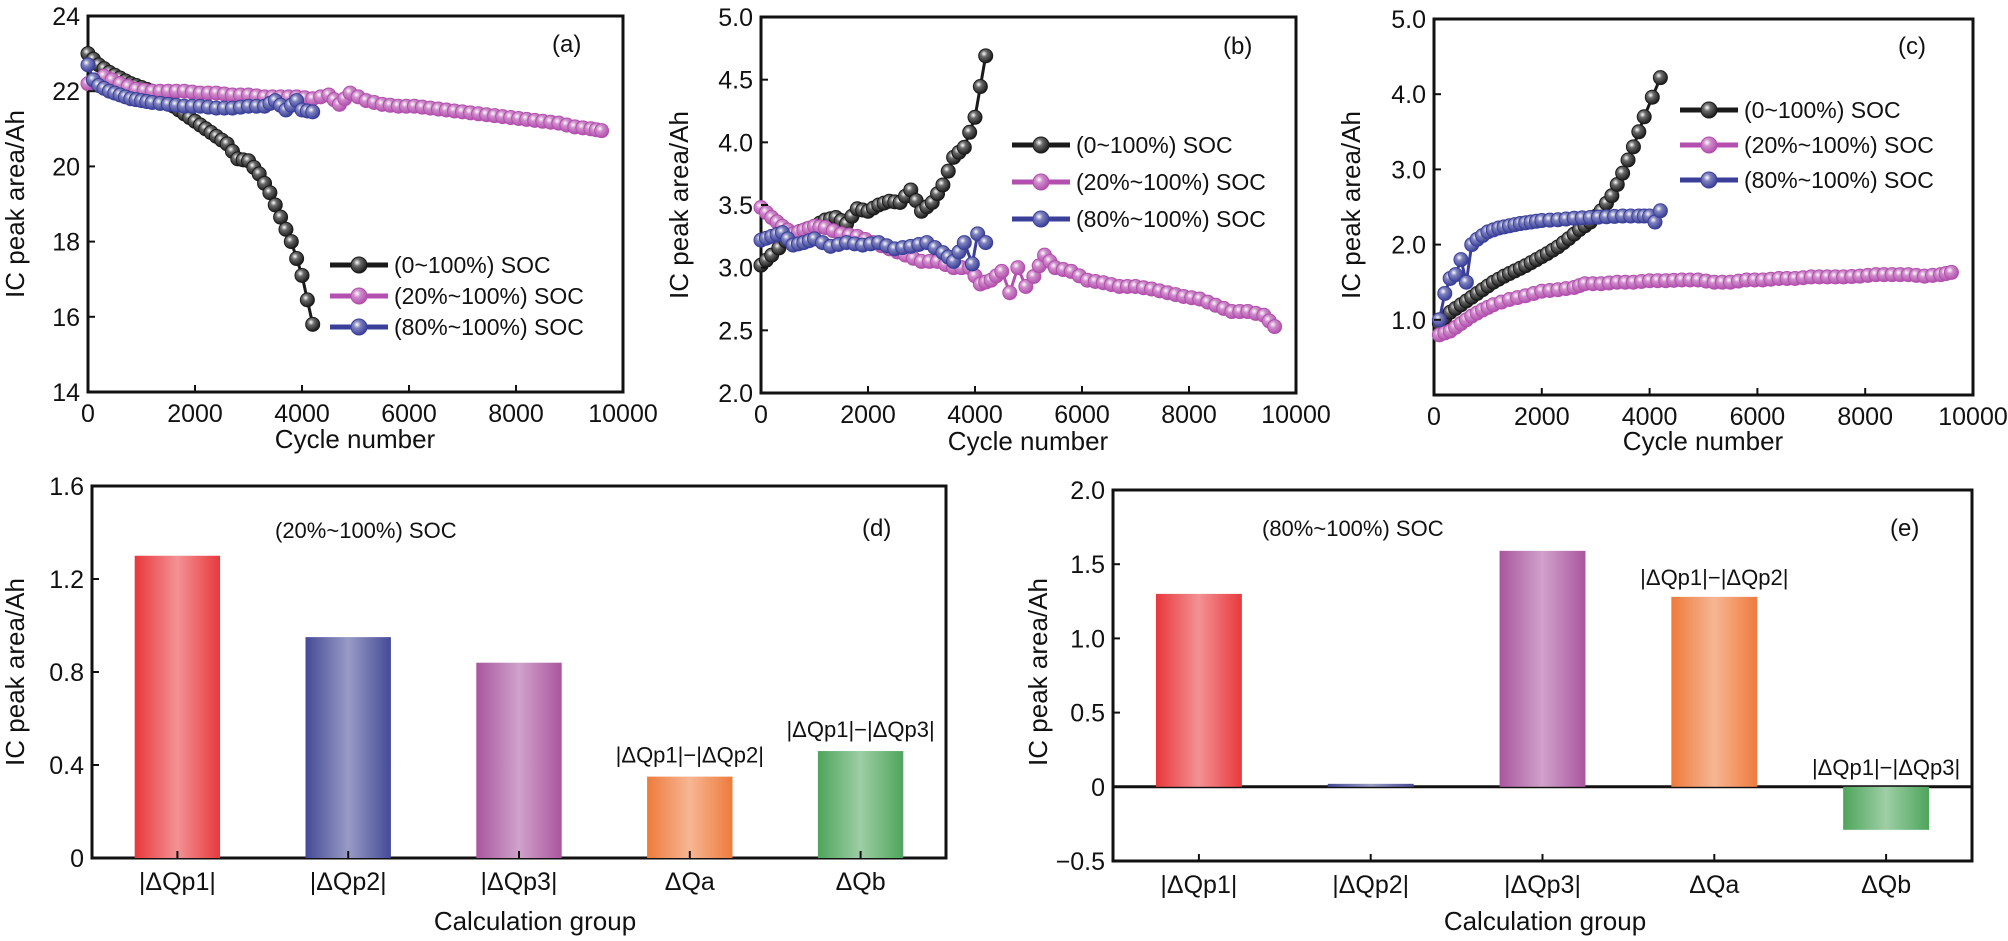 This screenshot has width=2008, height=941. What do you see at coordinates (1237, 46) in the screenshot?
I see `panel-label-b: (b)` at bounding box center [1237, 46].